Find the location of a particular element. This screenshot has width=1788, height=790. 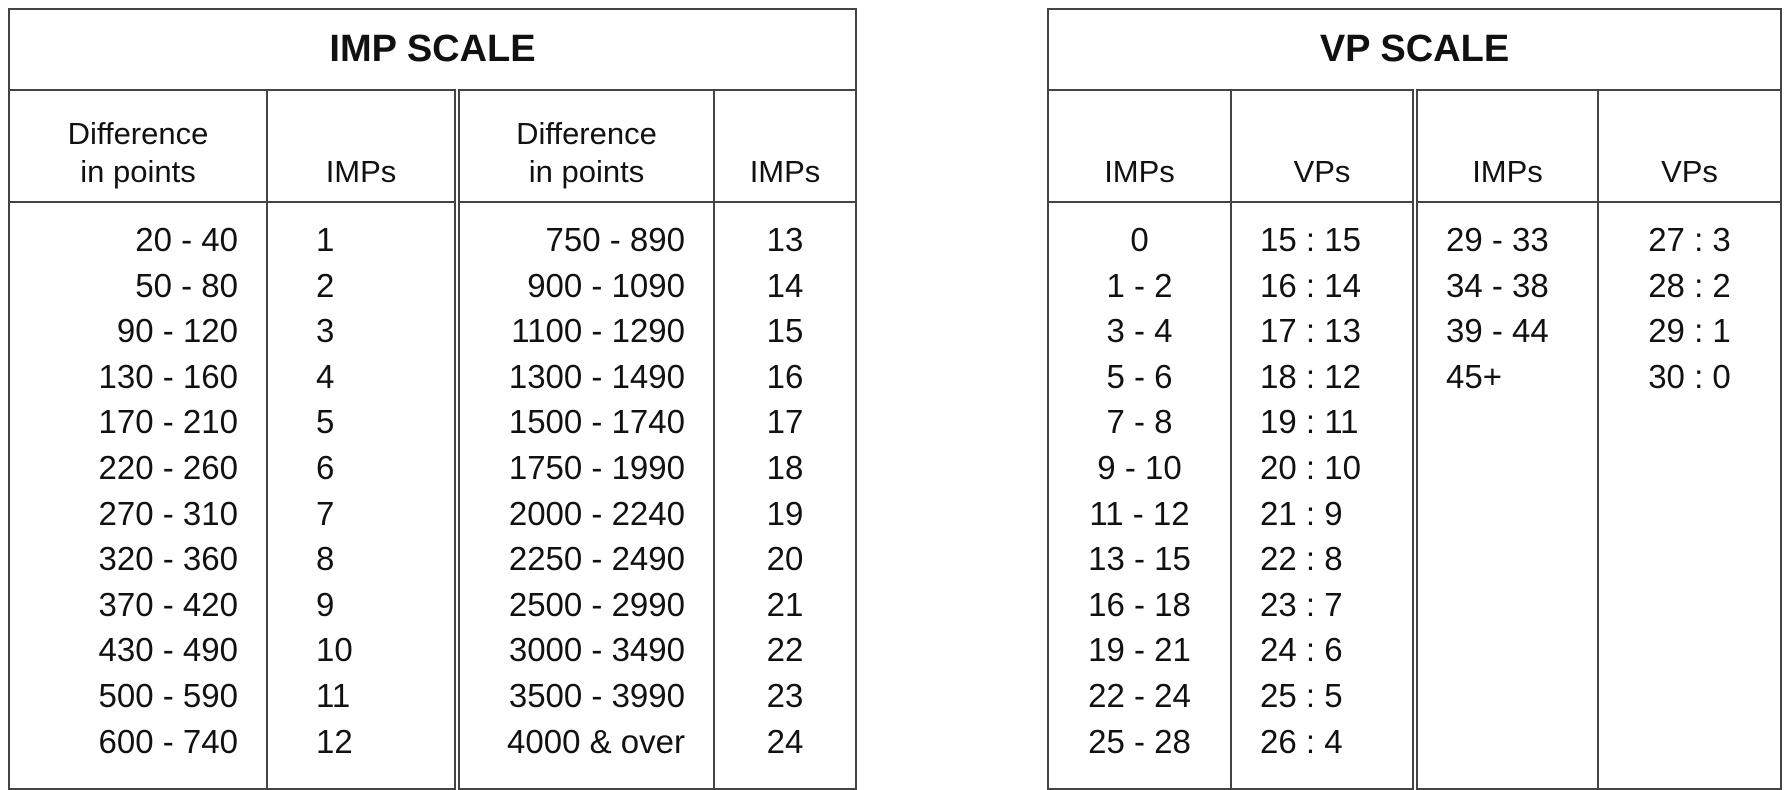

table-cell: 370 - 420 is located at coordinates (168, 604).